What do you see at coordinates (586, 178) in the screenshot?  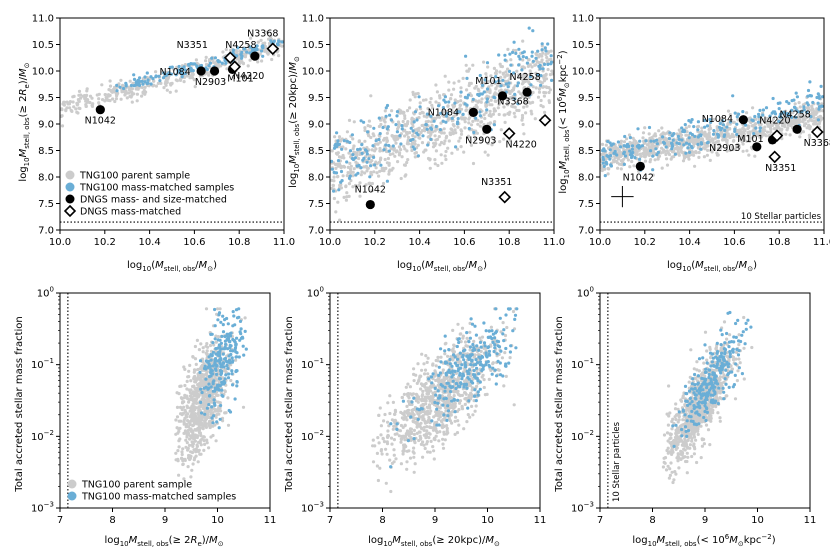 I see `y-tick-label: 8.0` at bounding box center [586, 178].